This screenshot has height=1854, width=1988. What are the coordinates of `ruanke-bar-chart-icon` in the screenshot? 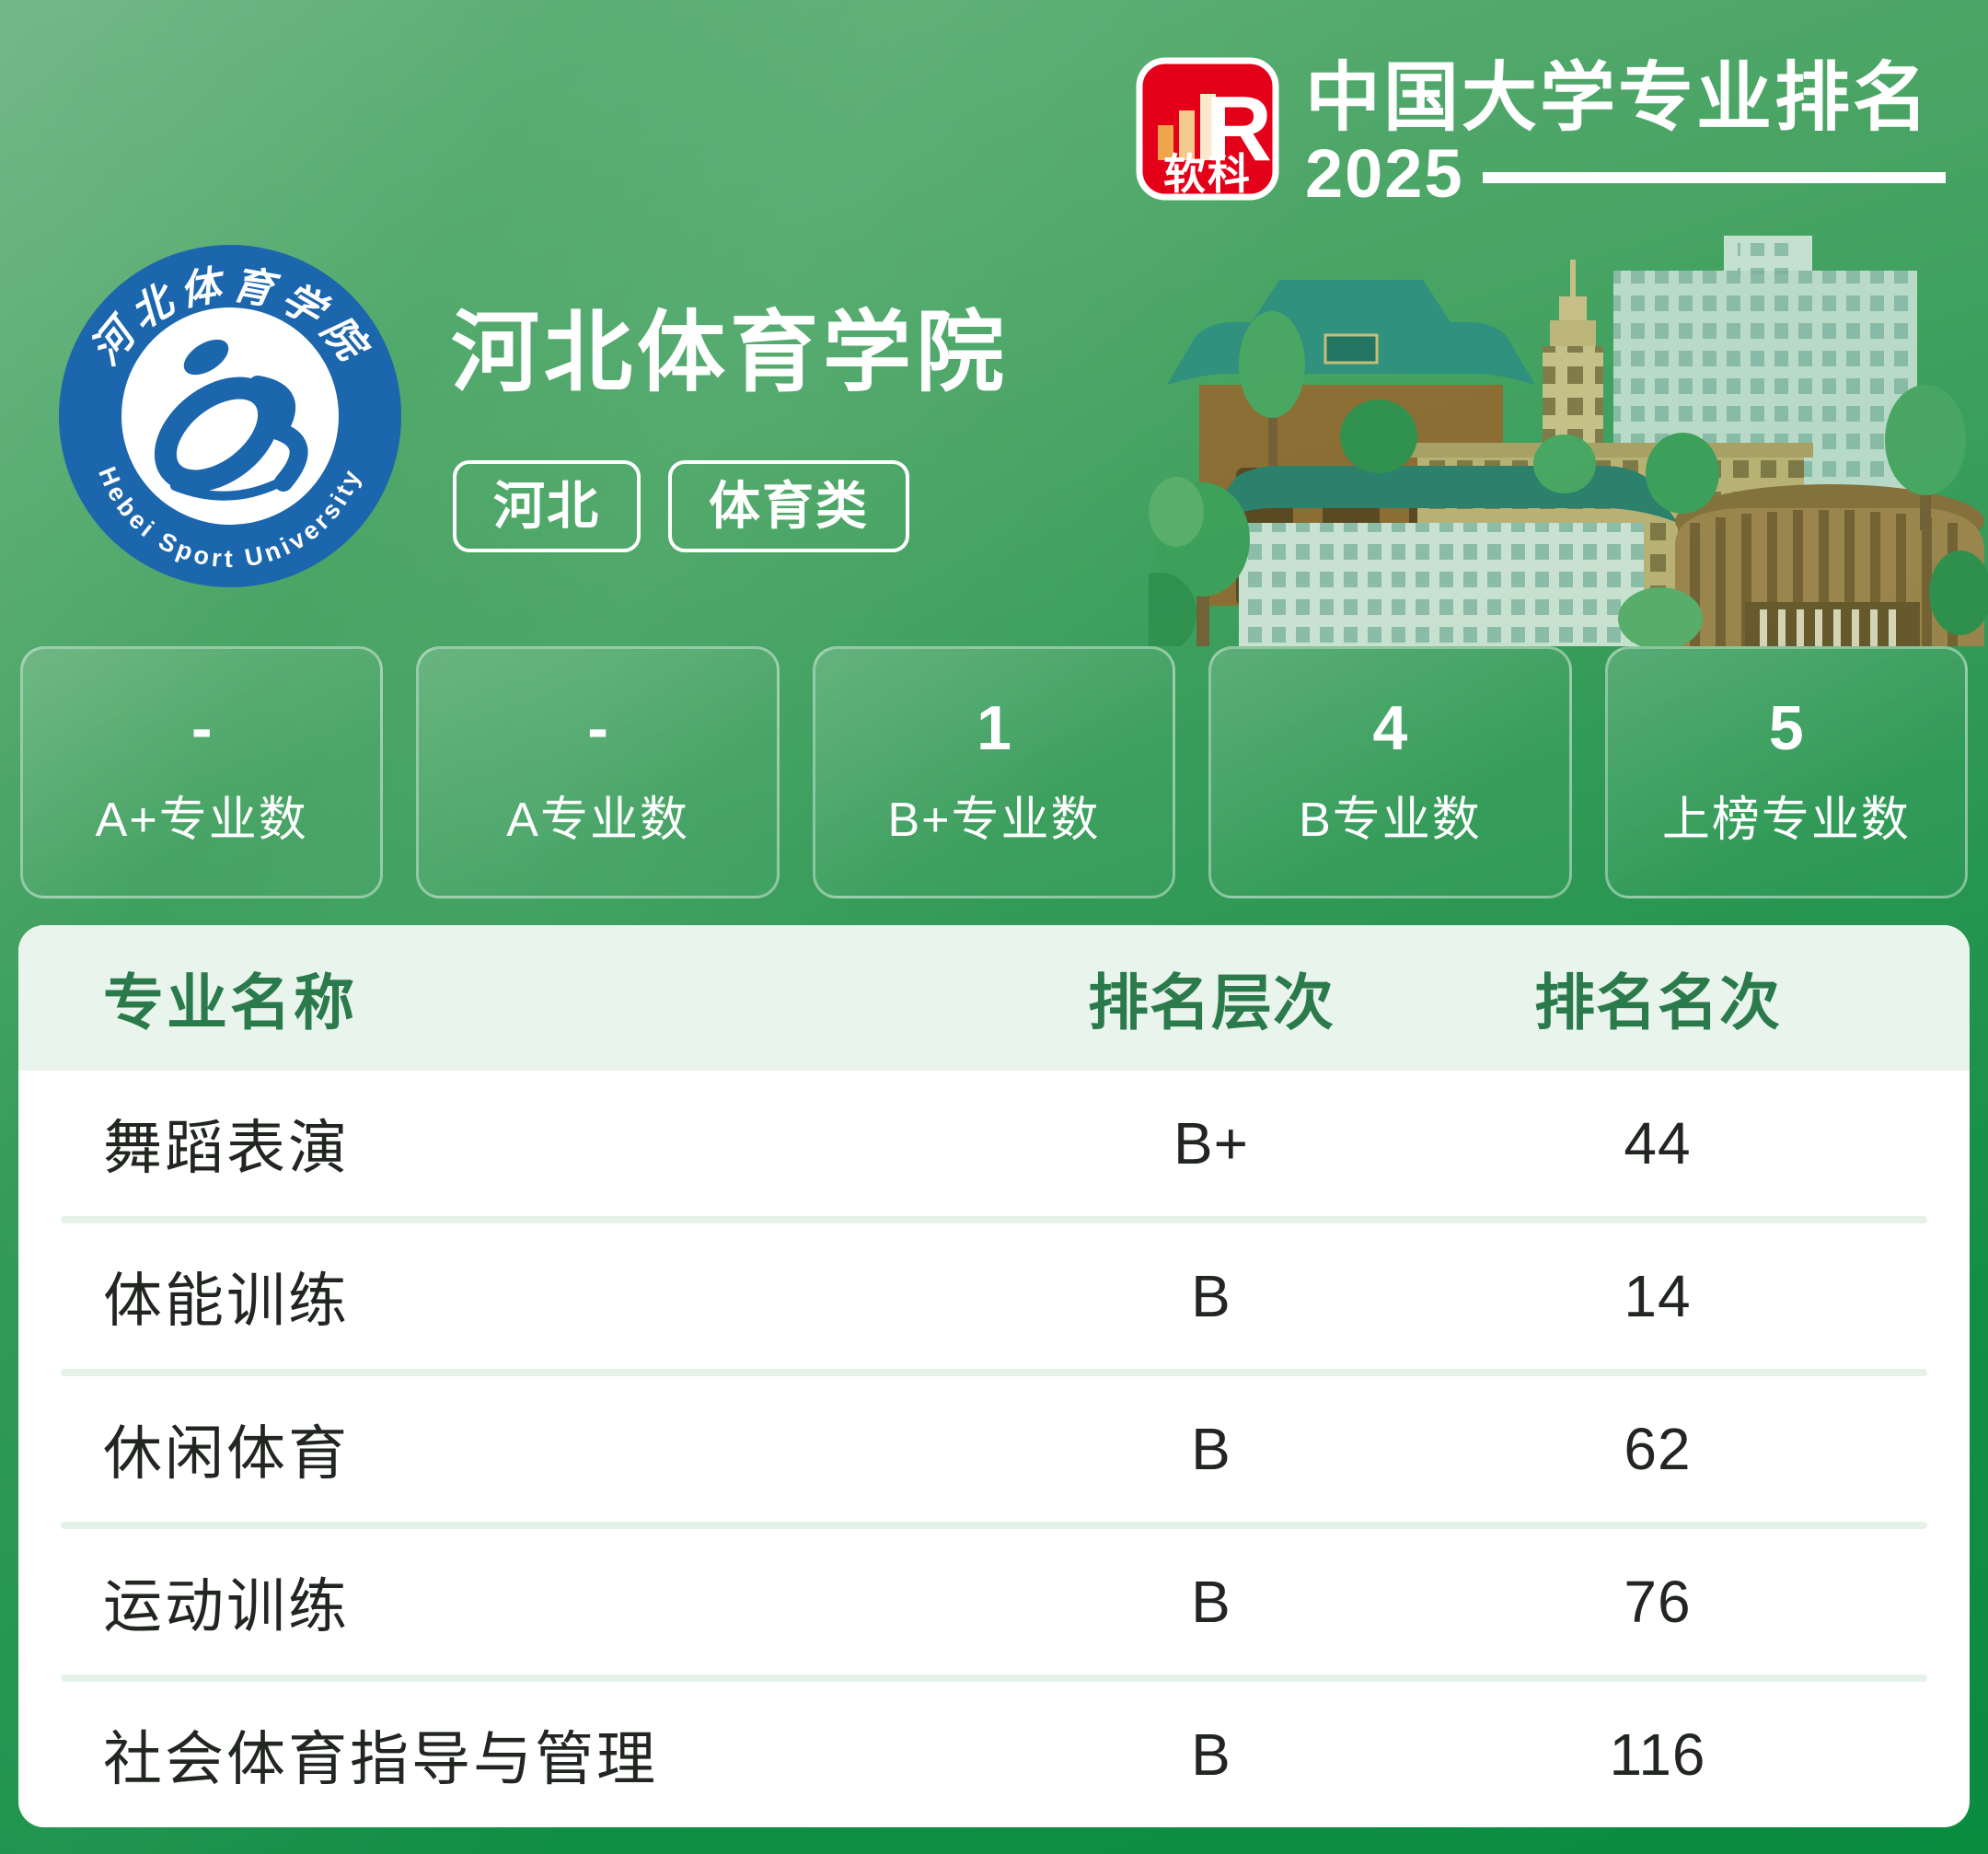 It's located at (1187, 127).